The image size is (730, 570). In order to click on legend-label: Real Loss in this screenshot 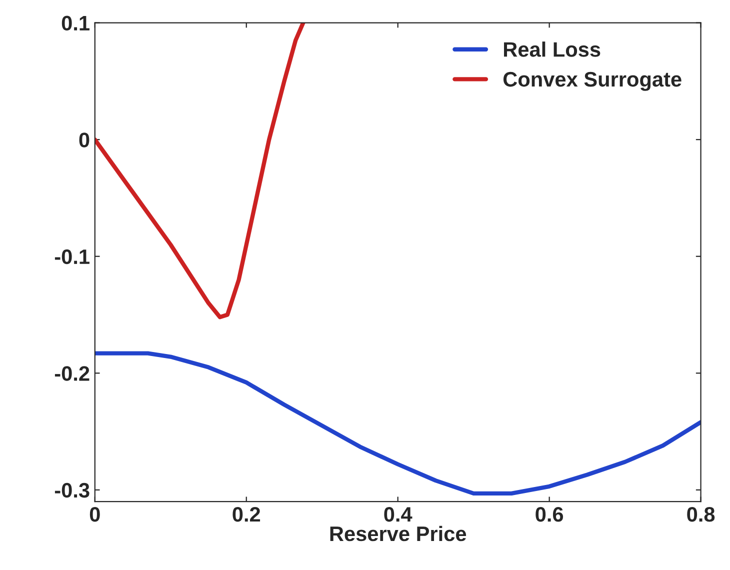, I will do `click(552, 49)`.